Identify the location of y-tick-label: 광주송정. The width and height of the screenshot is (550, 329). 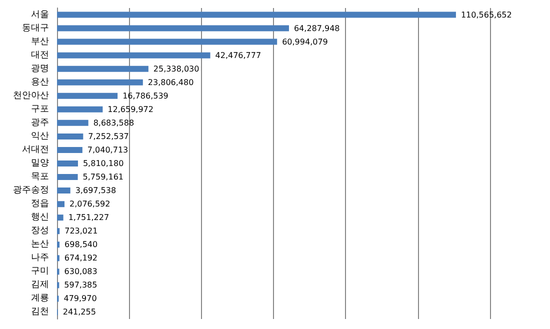
(31, 191).